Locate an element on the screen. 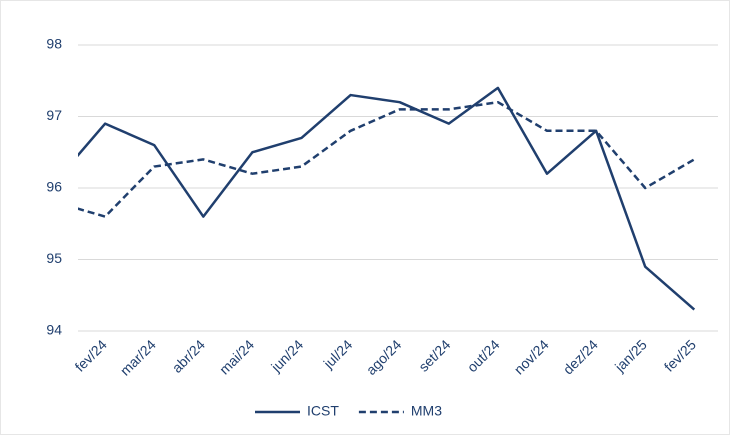 Image resolution: width=730 pixels, height=435 pixels. y-tick-label: 96 is located at coordinates (54, 187).